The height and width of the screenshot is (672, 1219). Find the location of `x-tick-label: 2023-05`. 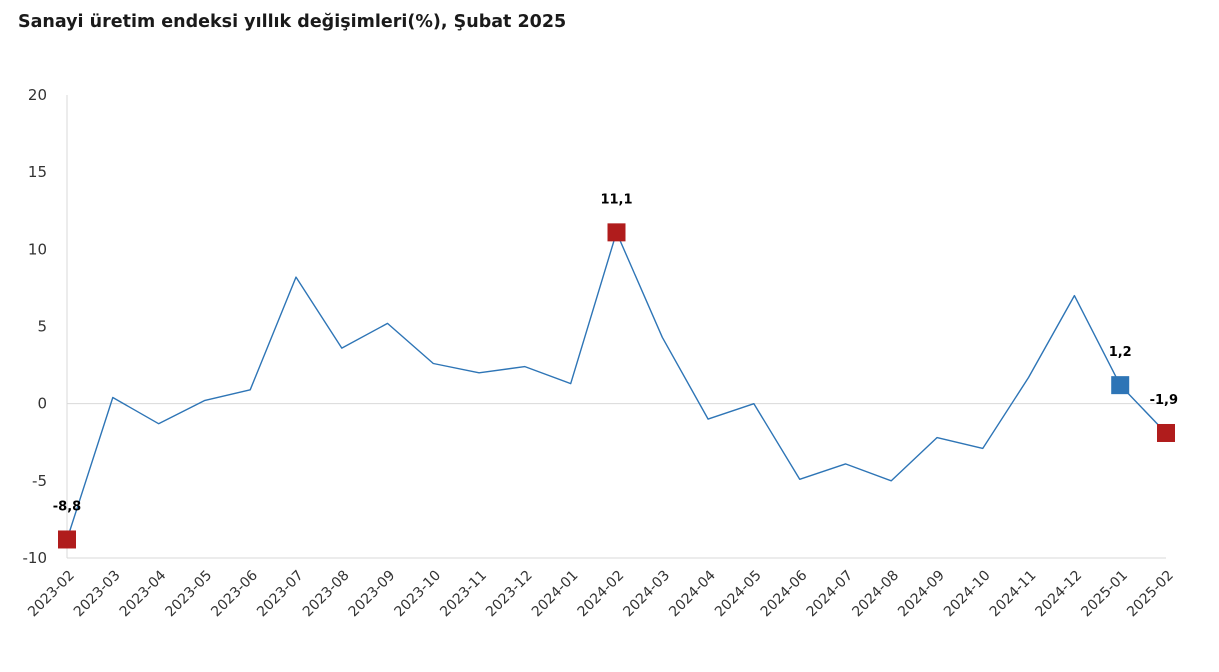

x-tick-label: 2023-05 is located at coordinates (189, 594).